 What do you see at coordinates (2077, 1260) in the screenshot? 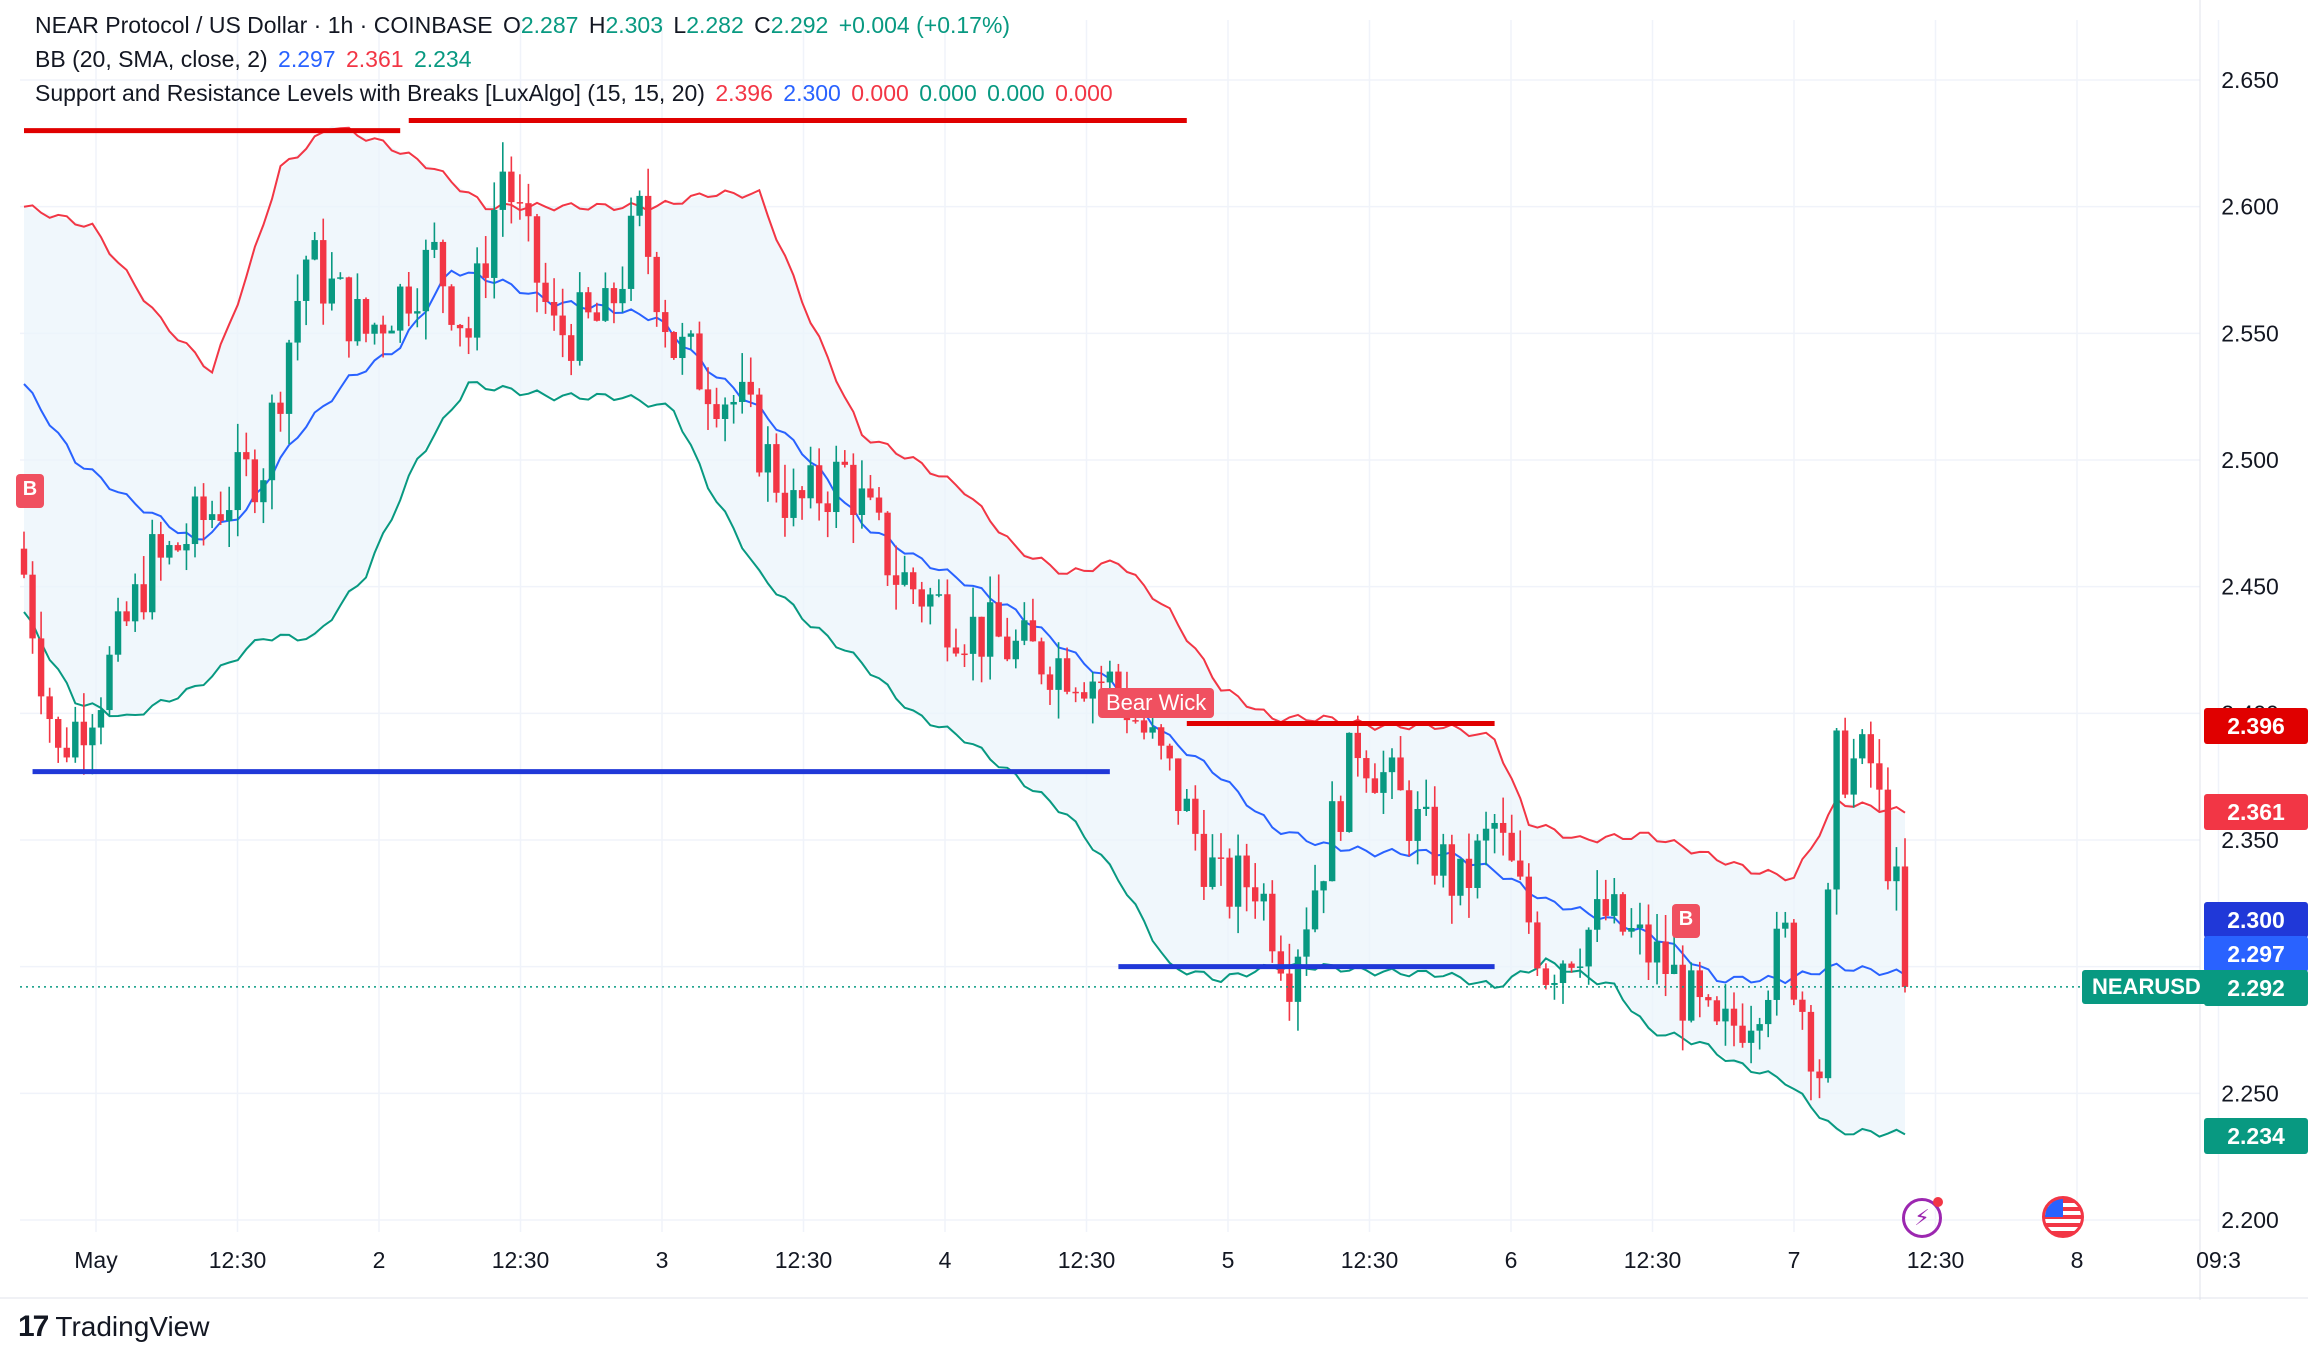
I see `time-tick-label: 8` at bounding box center [2077, 1260].